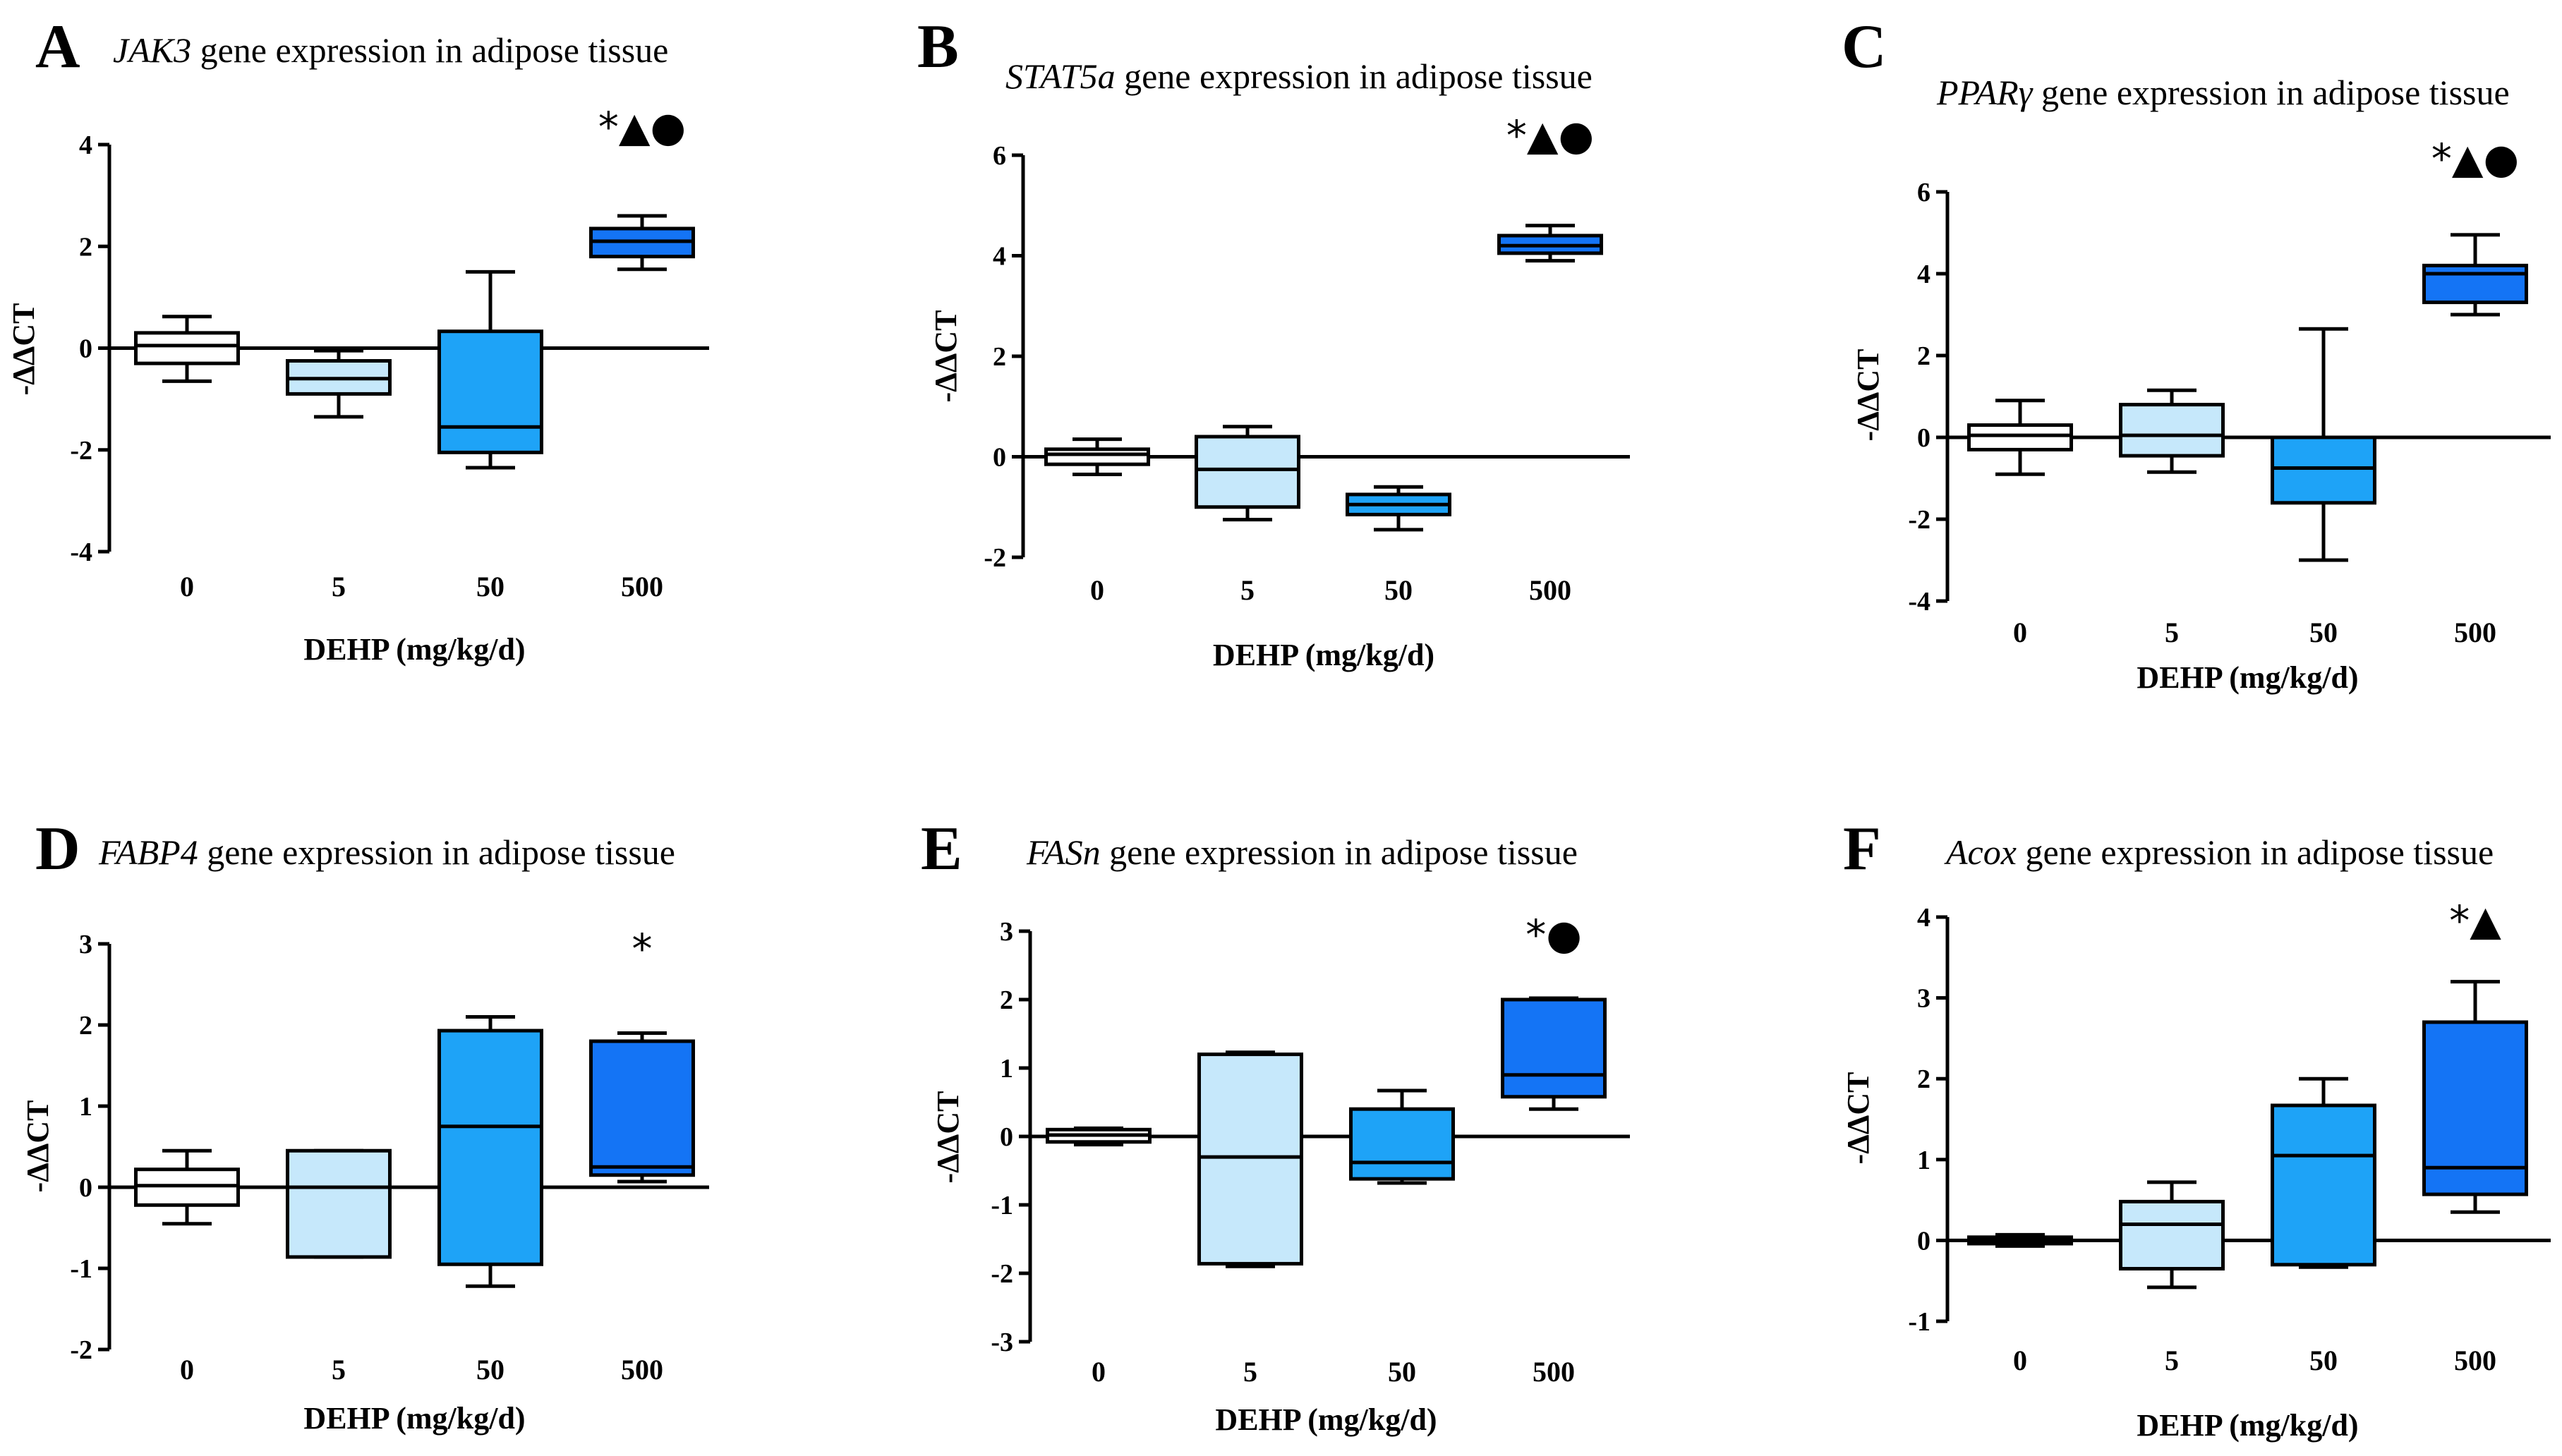  What do you see at coordinates (81, 553) in the screenshot?
I see `y-tick-label: -4` at bounding box center [81, 553].